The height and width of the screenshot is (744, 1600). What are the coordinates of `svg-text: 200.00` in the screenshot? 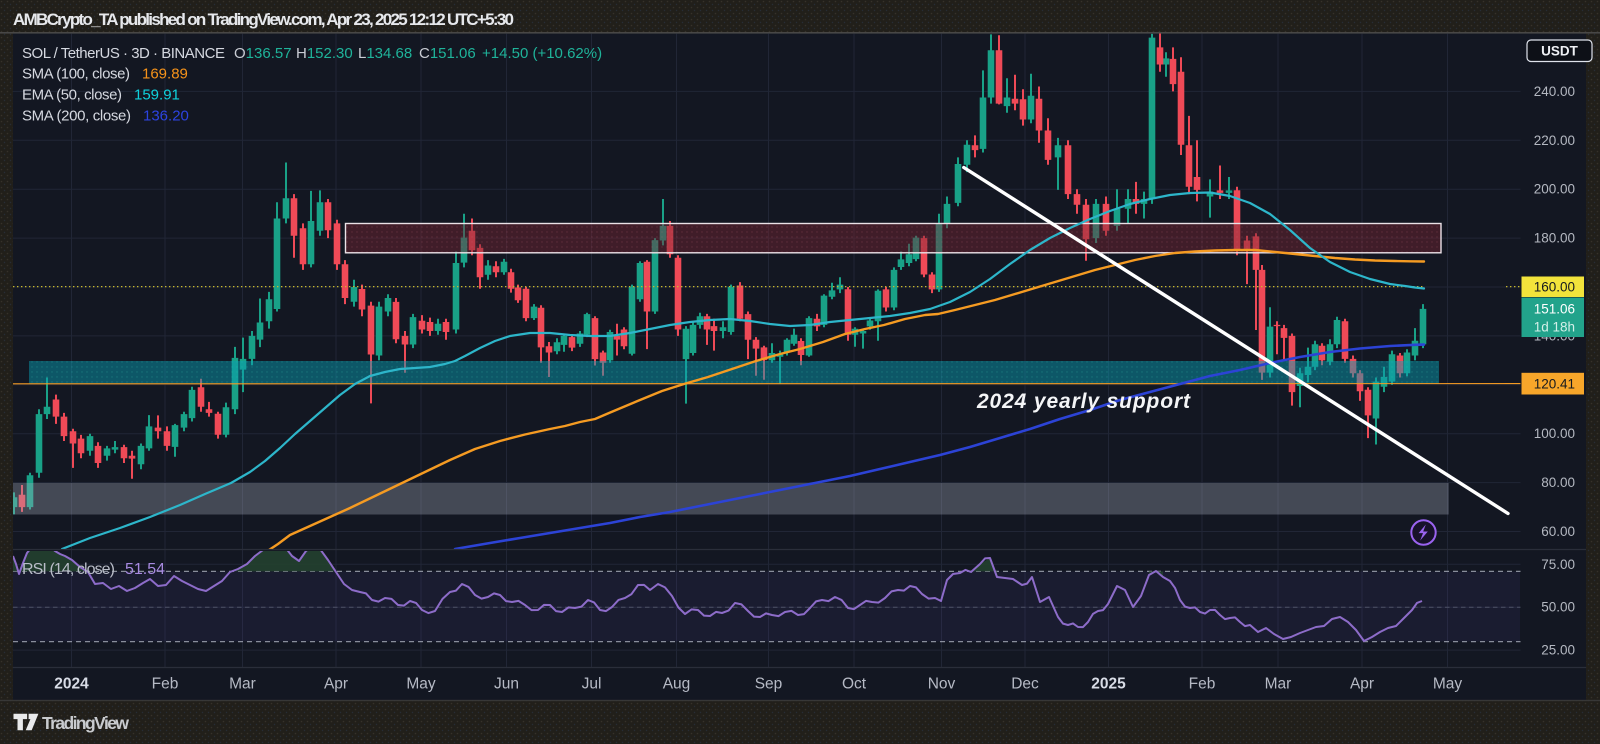 It's located at (1554, 189).